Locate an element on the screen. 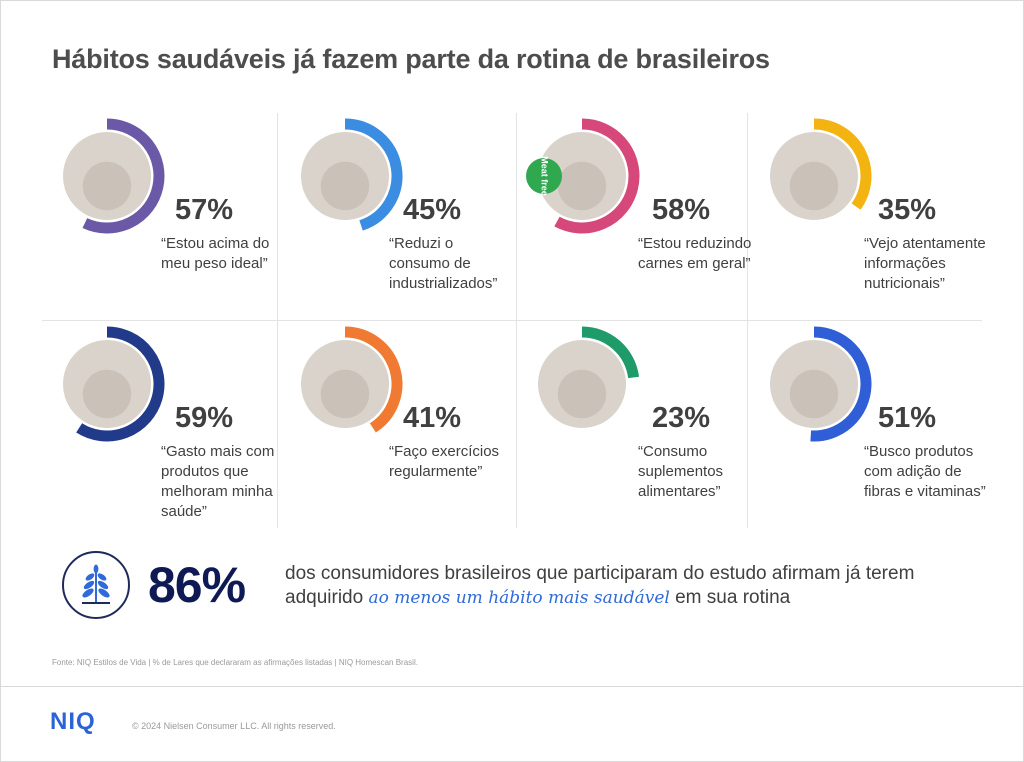 This screenshot has width=1024, height=762. summary-text-after: em sua rotina is located at coordinates (730, 597).